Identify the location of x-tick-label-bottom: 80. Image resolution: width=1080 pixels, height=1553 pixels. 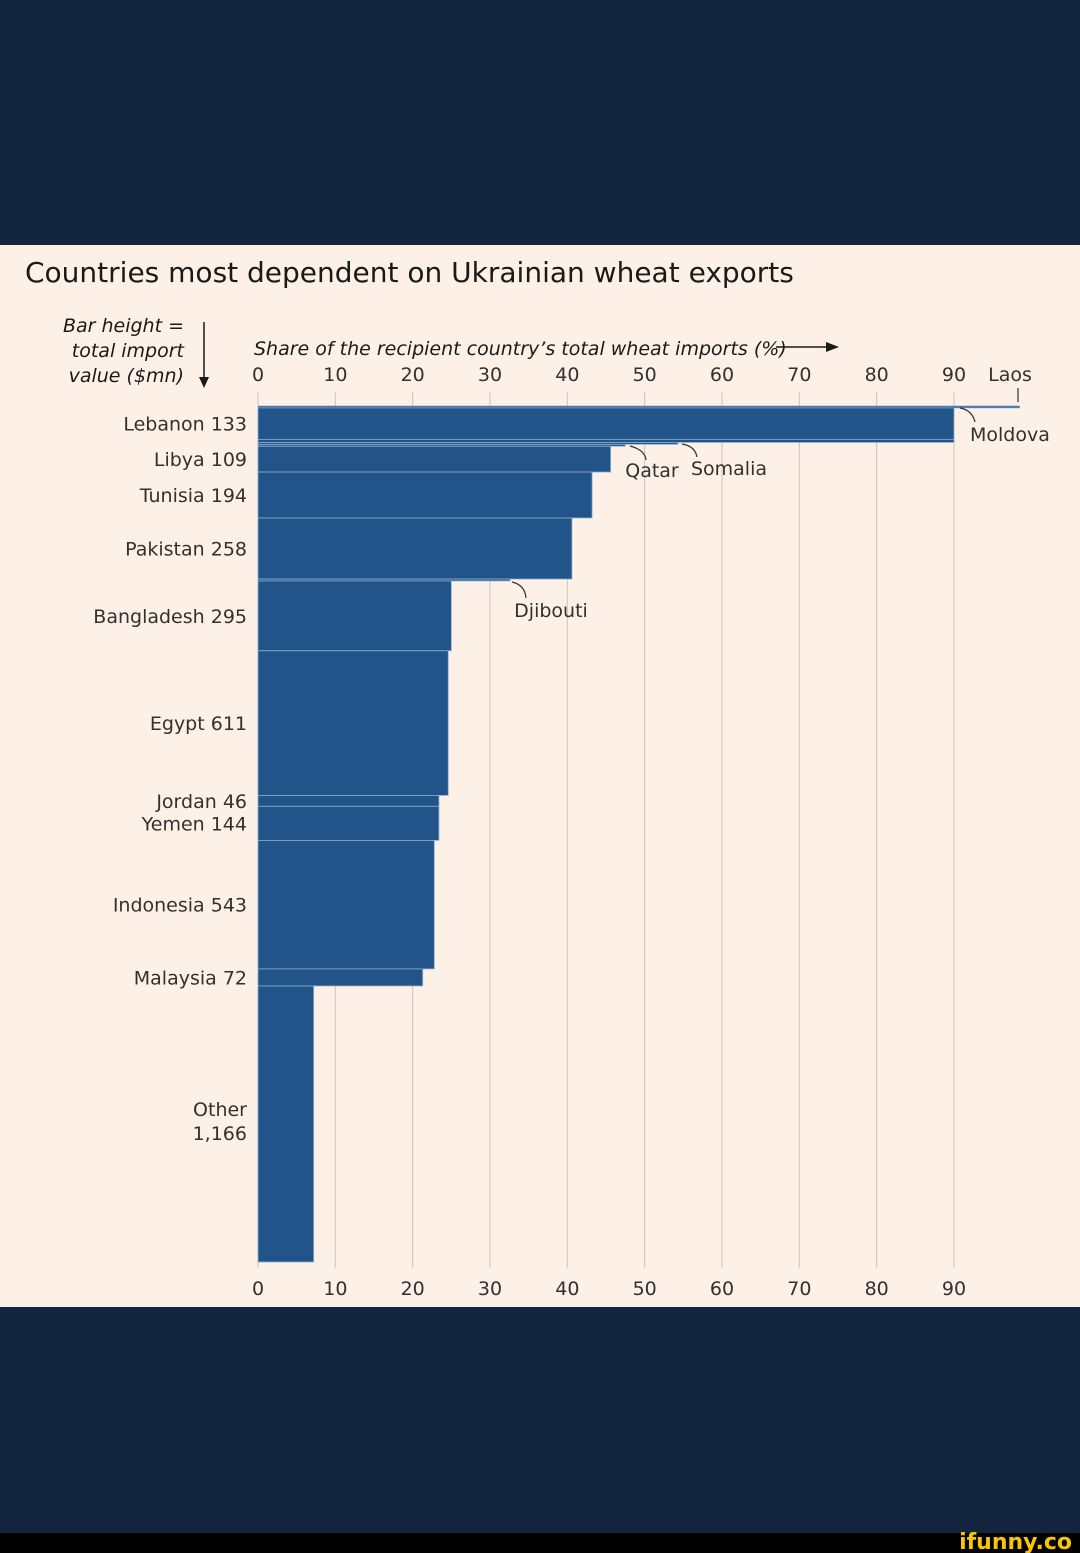
(877, 1289).